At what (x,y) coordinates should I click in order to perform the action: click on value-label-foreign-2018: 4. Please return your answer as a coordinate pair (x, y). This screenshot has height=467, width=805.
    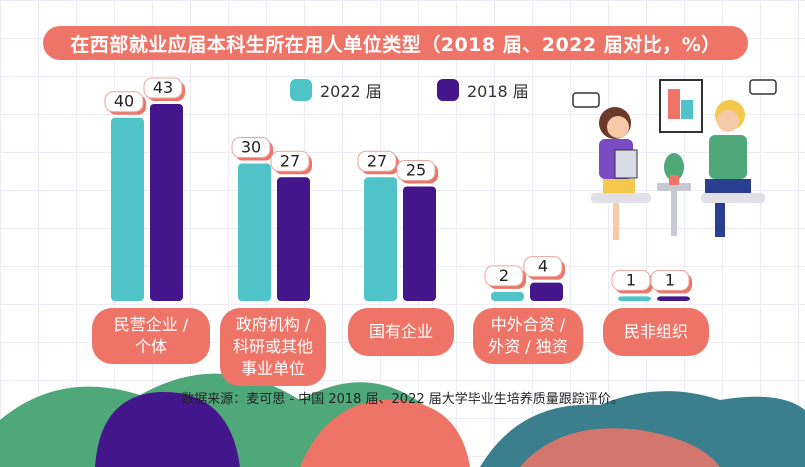
    Looking at the image, I should click on (543, 266).